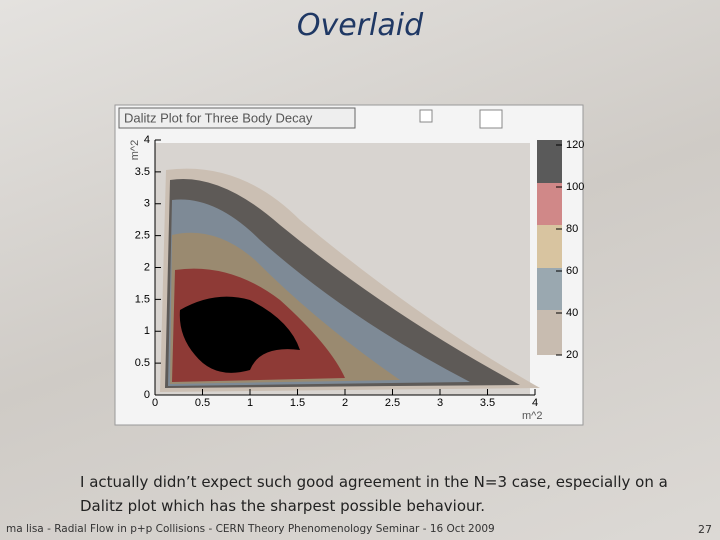  What do you see at coordinates (705, 529) in the screenshot?
I see `page-number: 27` at bounding box center [705, 529].